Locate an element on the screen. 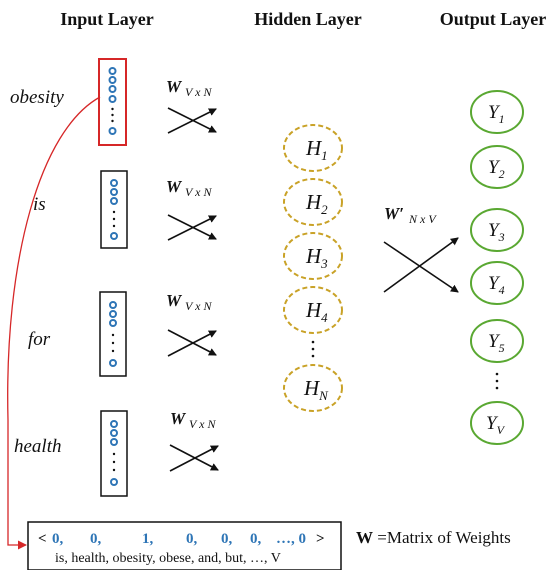 This screenshot has height=570, width=553. input-word-is: is is located at coordinates (39, 204).